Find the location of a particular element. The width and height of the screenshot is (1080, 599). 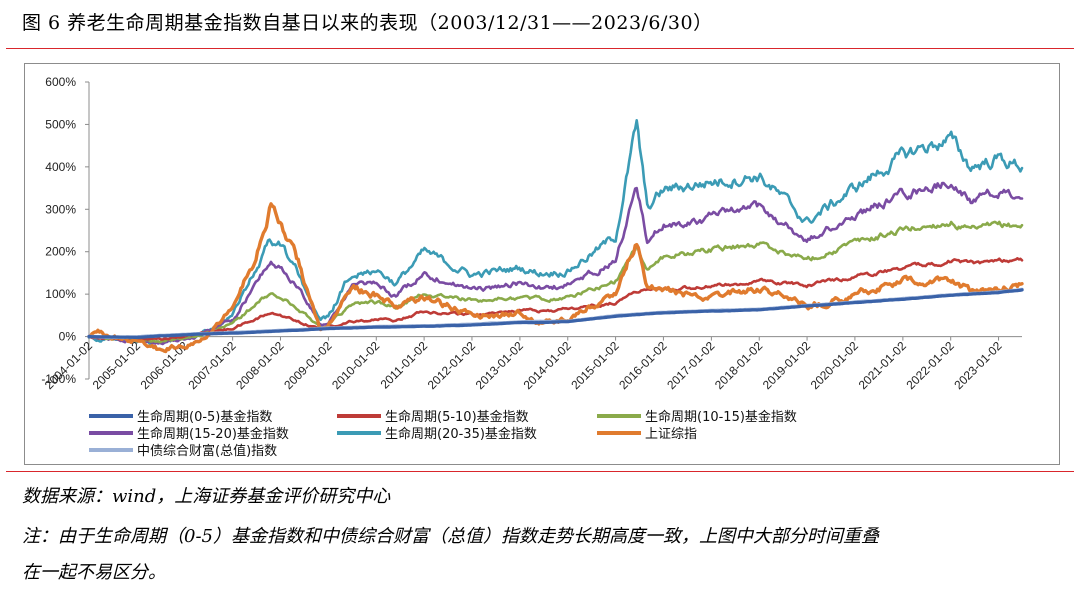

x-tick-label: 2022-01-02 is located at coordinates (931, 366).